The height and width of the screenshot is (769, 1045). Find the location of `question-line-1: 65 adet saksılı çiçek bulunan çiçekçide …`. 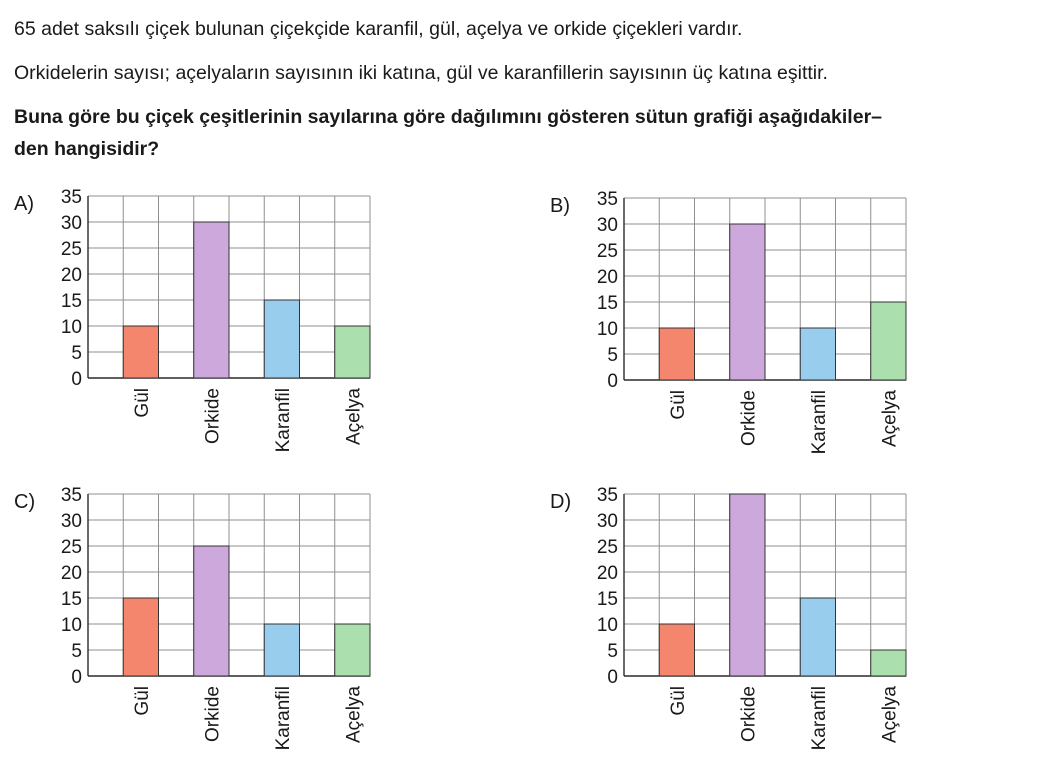

question-line-1: 65 adet saksılı çiçek bulunan çiçekçide … is located at coordinates (378, 29).